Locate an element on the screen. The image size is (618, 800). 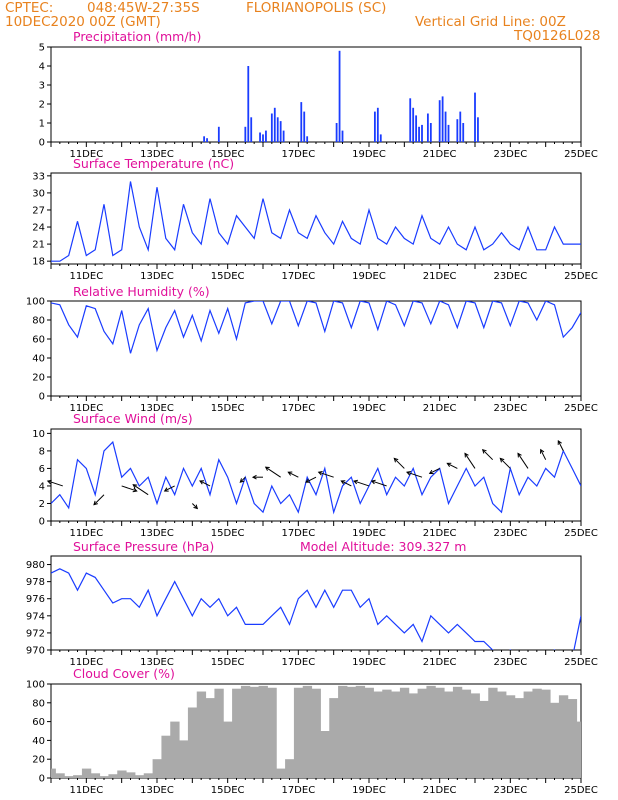
panel-title: Relative Humidity (%) is located at coordinates (141, 291).